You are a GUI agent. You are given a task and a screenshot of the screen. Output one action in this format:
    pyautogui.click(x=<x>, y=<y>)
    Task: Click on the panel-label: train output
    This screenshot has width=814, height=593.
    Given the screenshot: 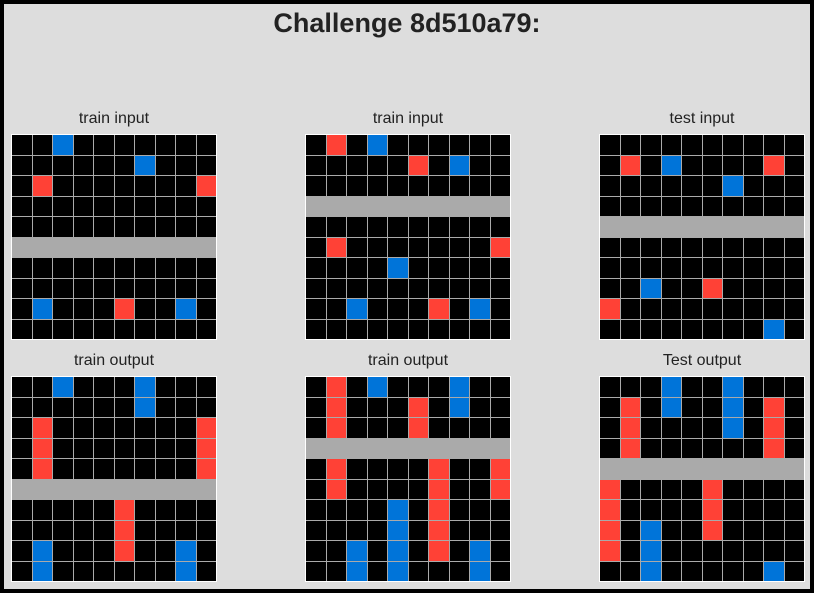 What is the action you would take?
    pyautogui.click(x=114, y=360)
    